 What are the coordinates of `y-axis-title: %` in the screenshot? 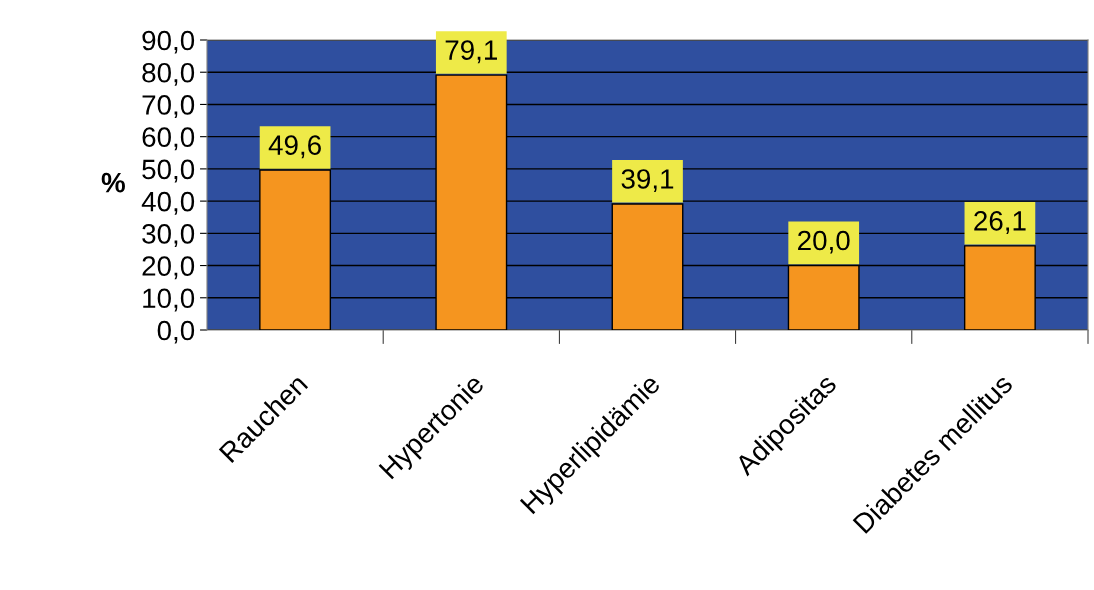 It's located at (113, 182).